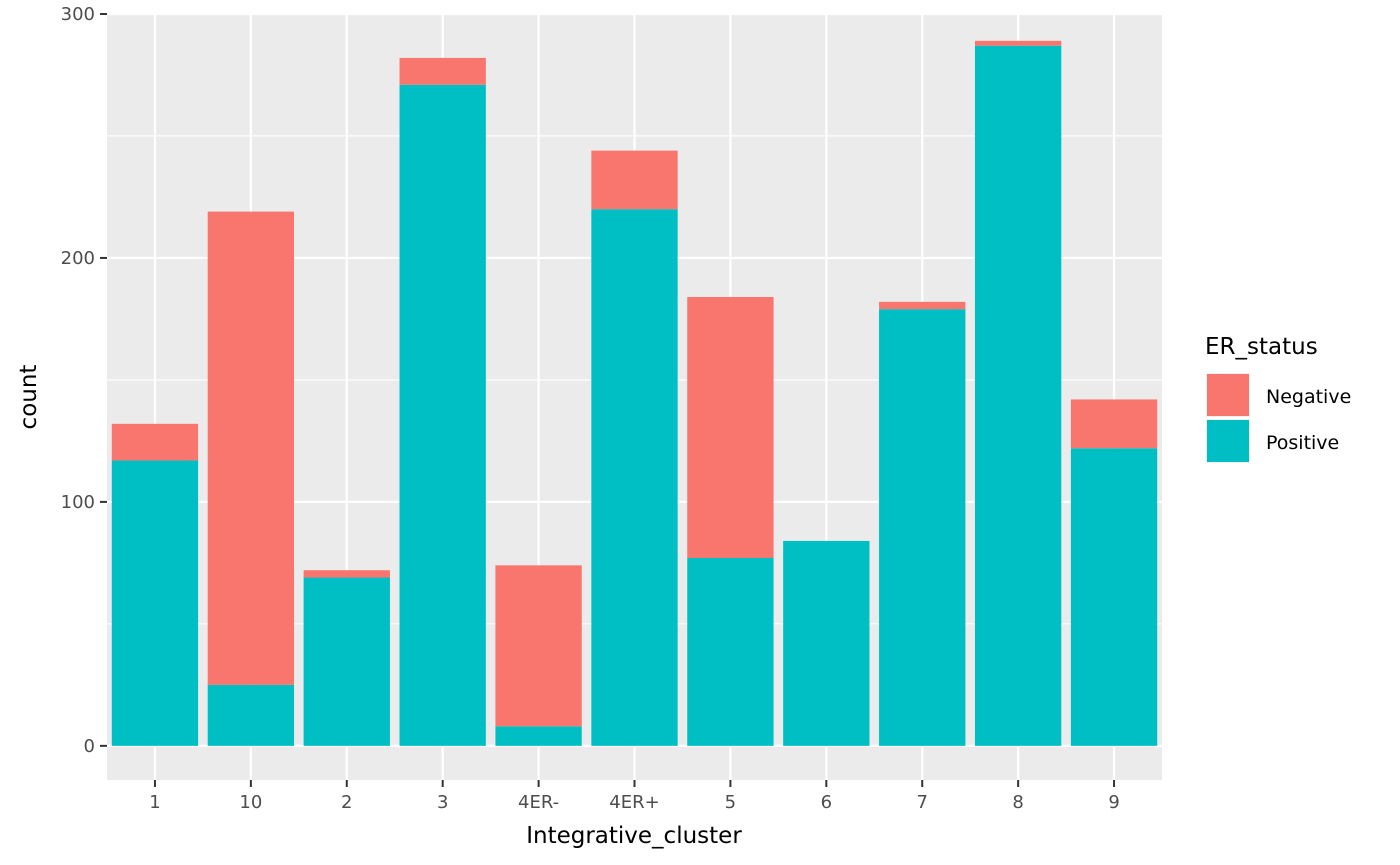  I want to click on x-tick-label: 3, so click(442, 802).